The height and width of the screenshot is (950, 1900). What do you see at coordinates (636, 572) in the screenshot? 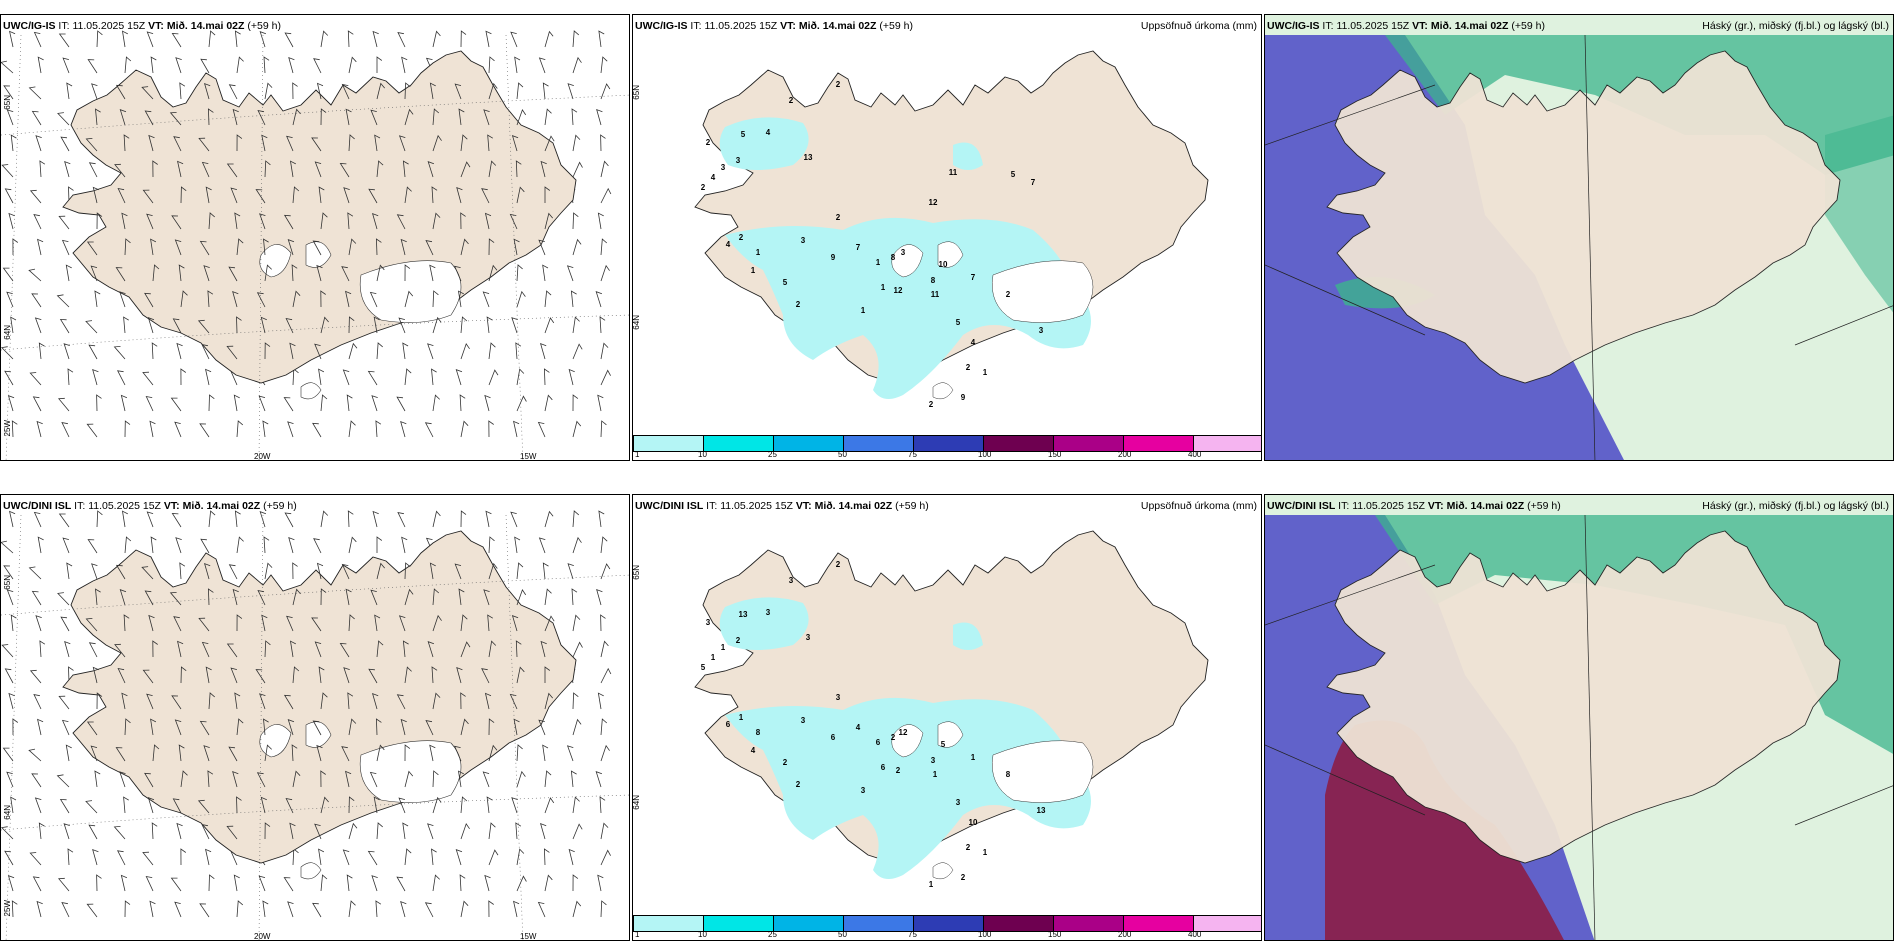
I see `lat-label: 65N` at bounding box center [636, 572].